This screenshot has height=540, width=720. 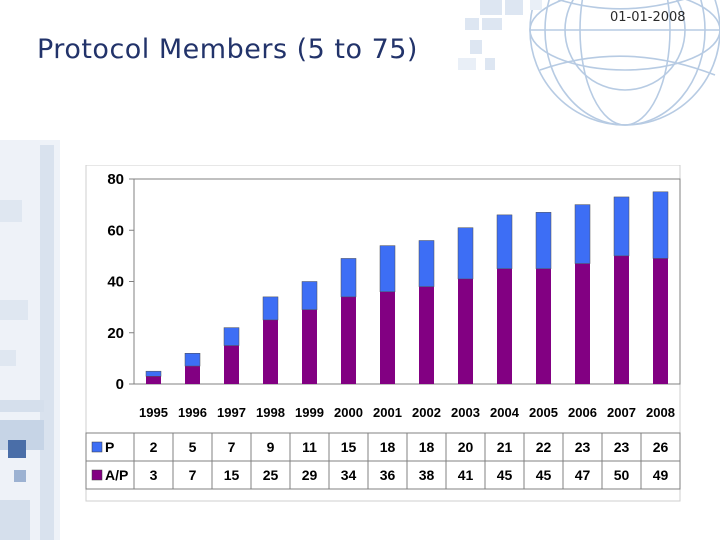 I want to click on legend-swatch-P, so click(x=97, y=447).